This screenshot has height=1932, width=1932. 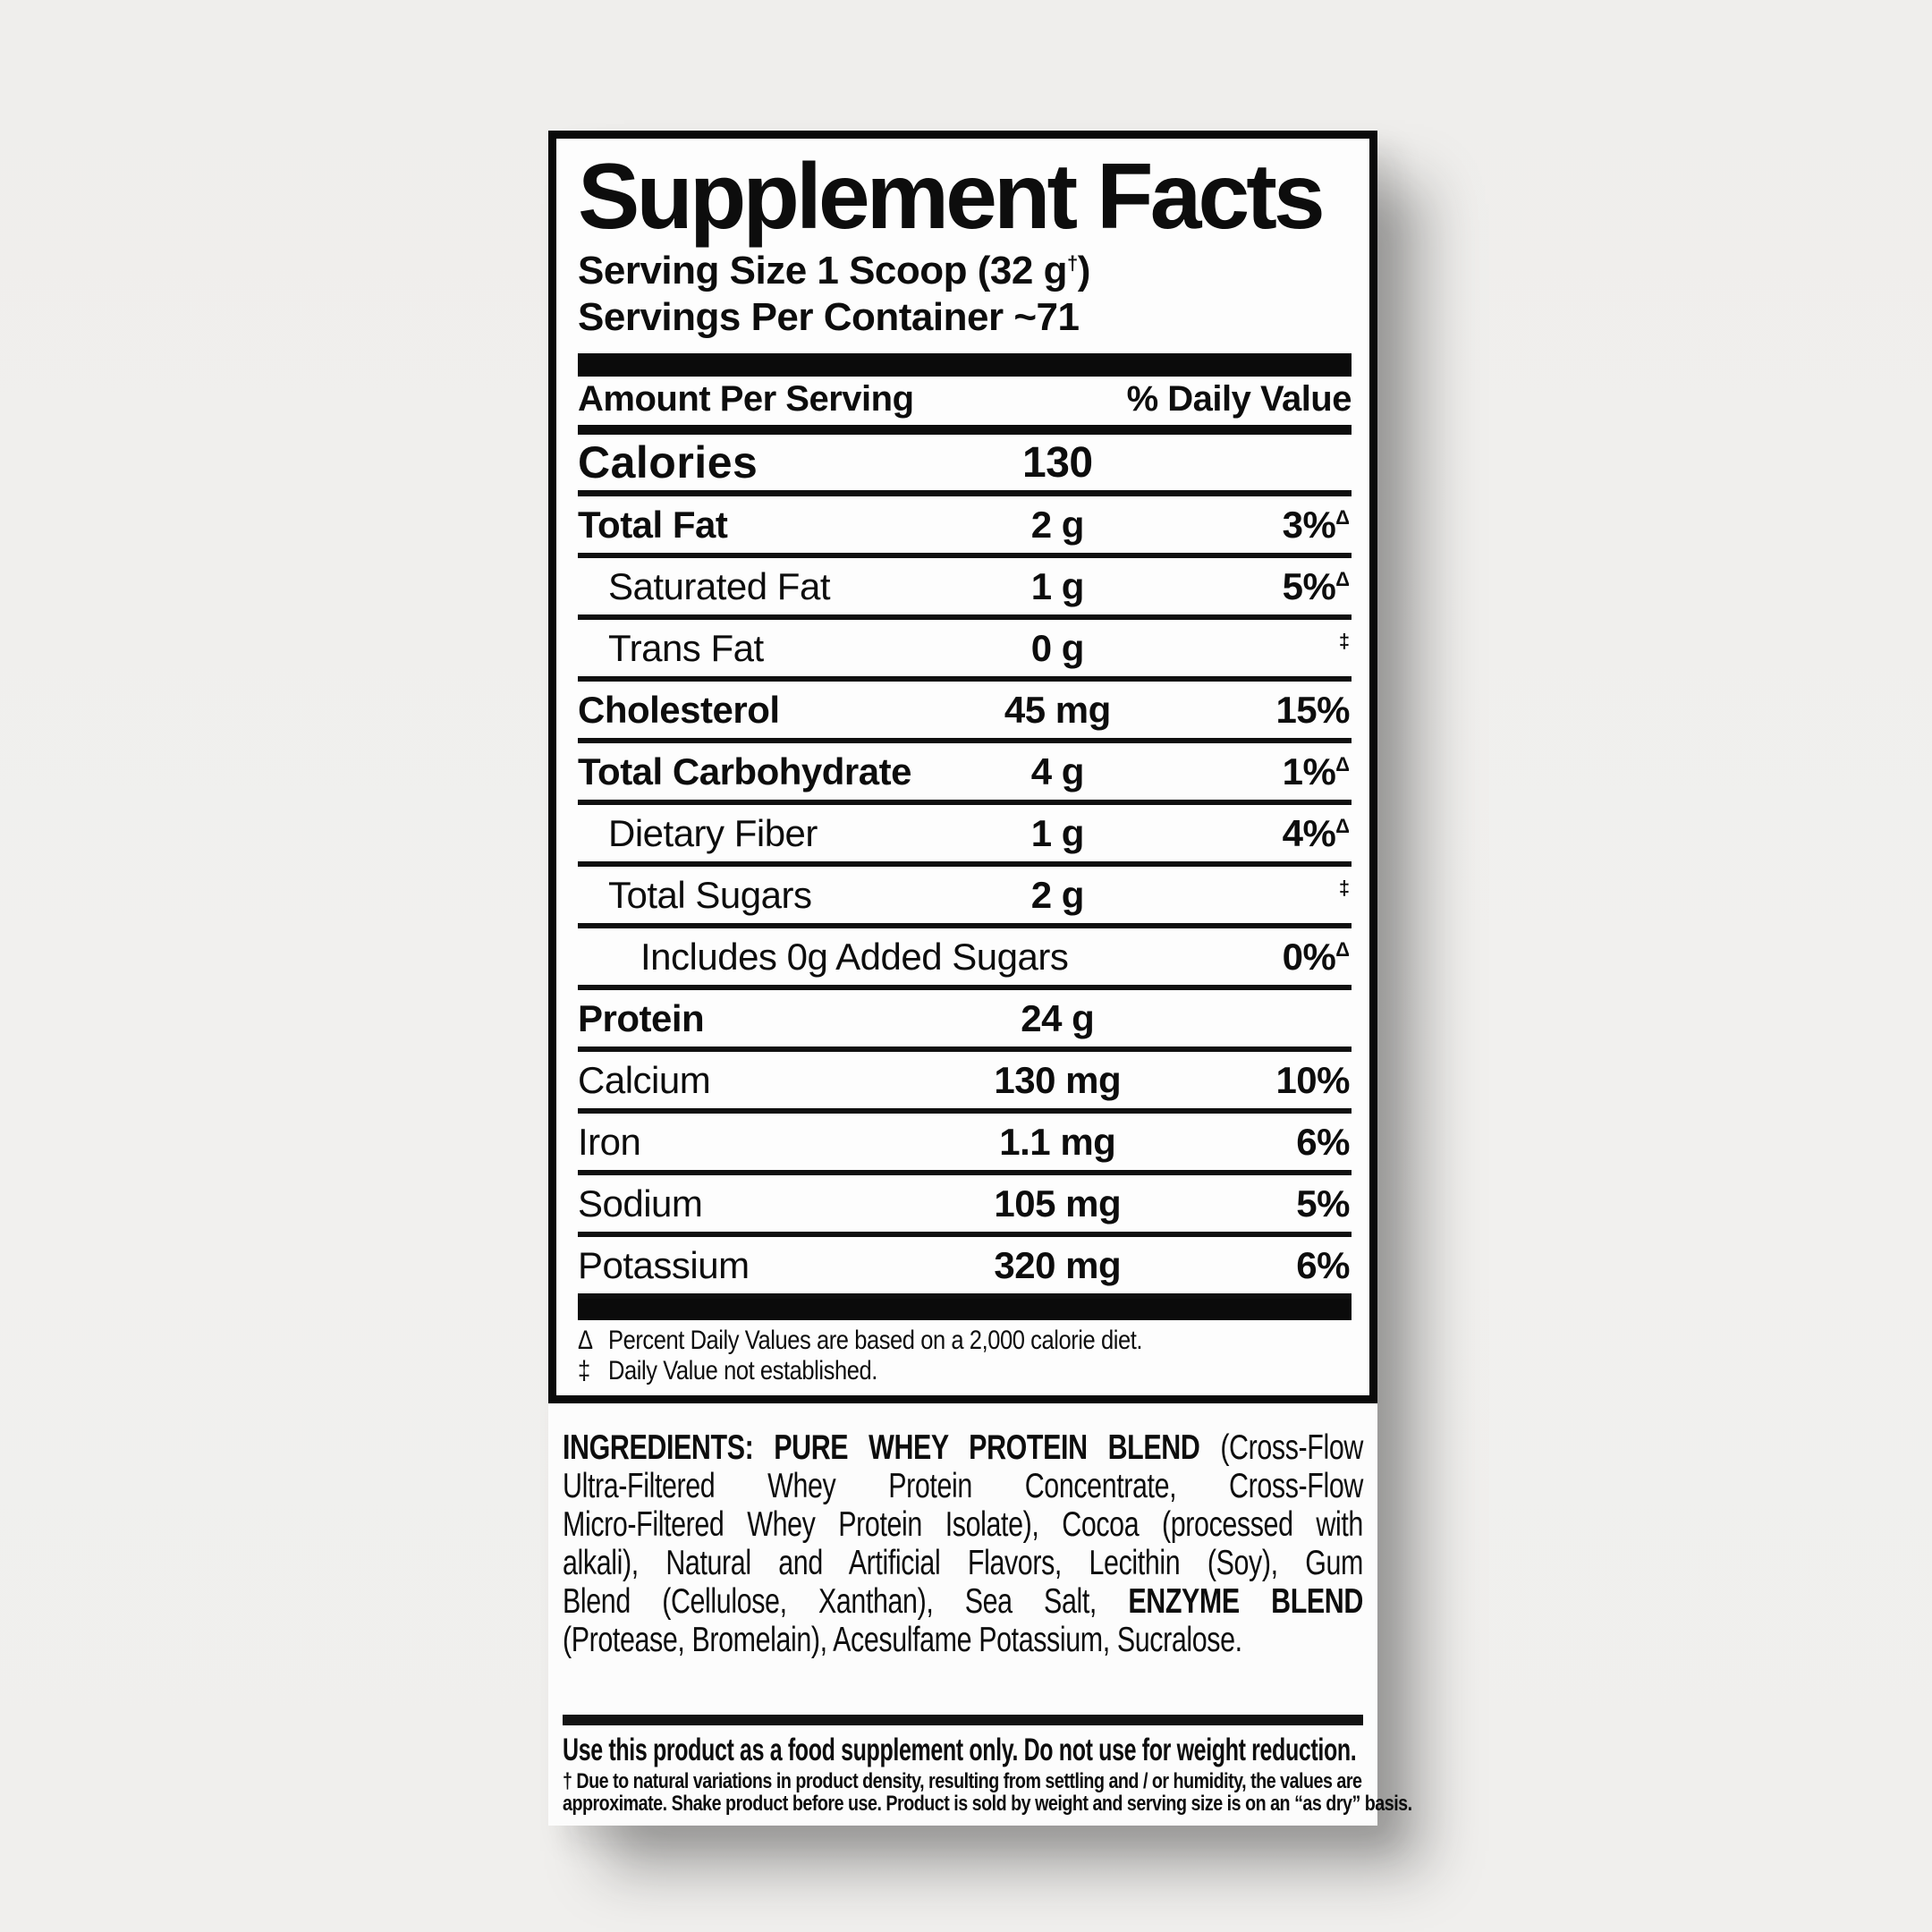 I want to click on nutrient-daily-value: 4%Δ, so click(x=1316, y=833).